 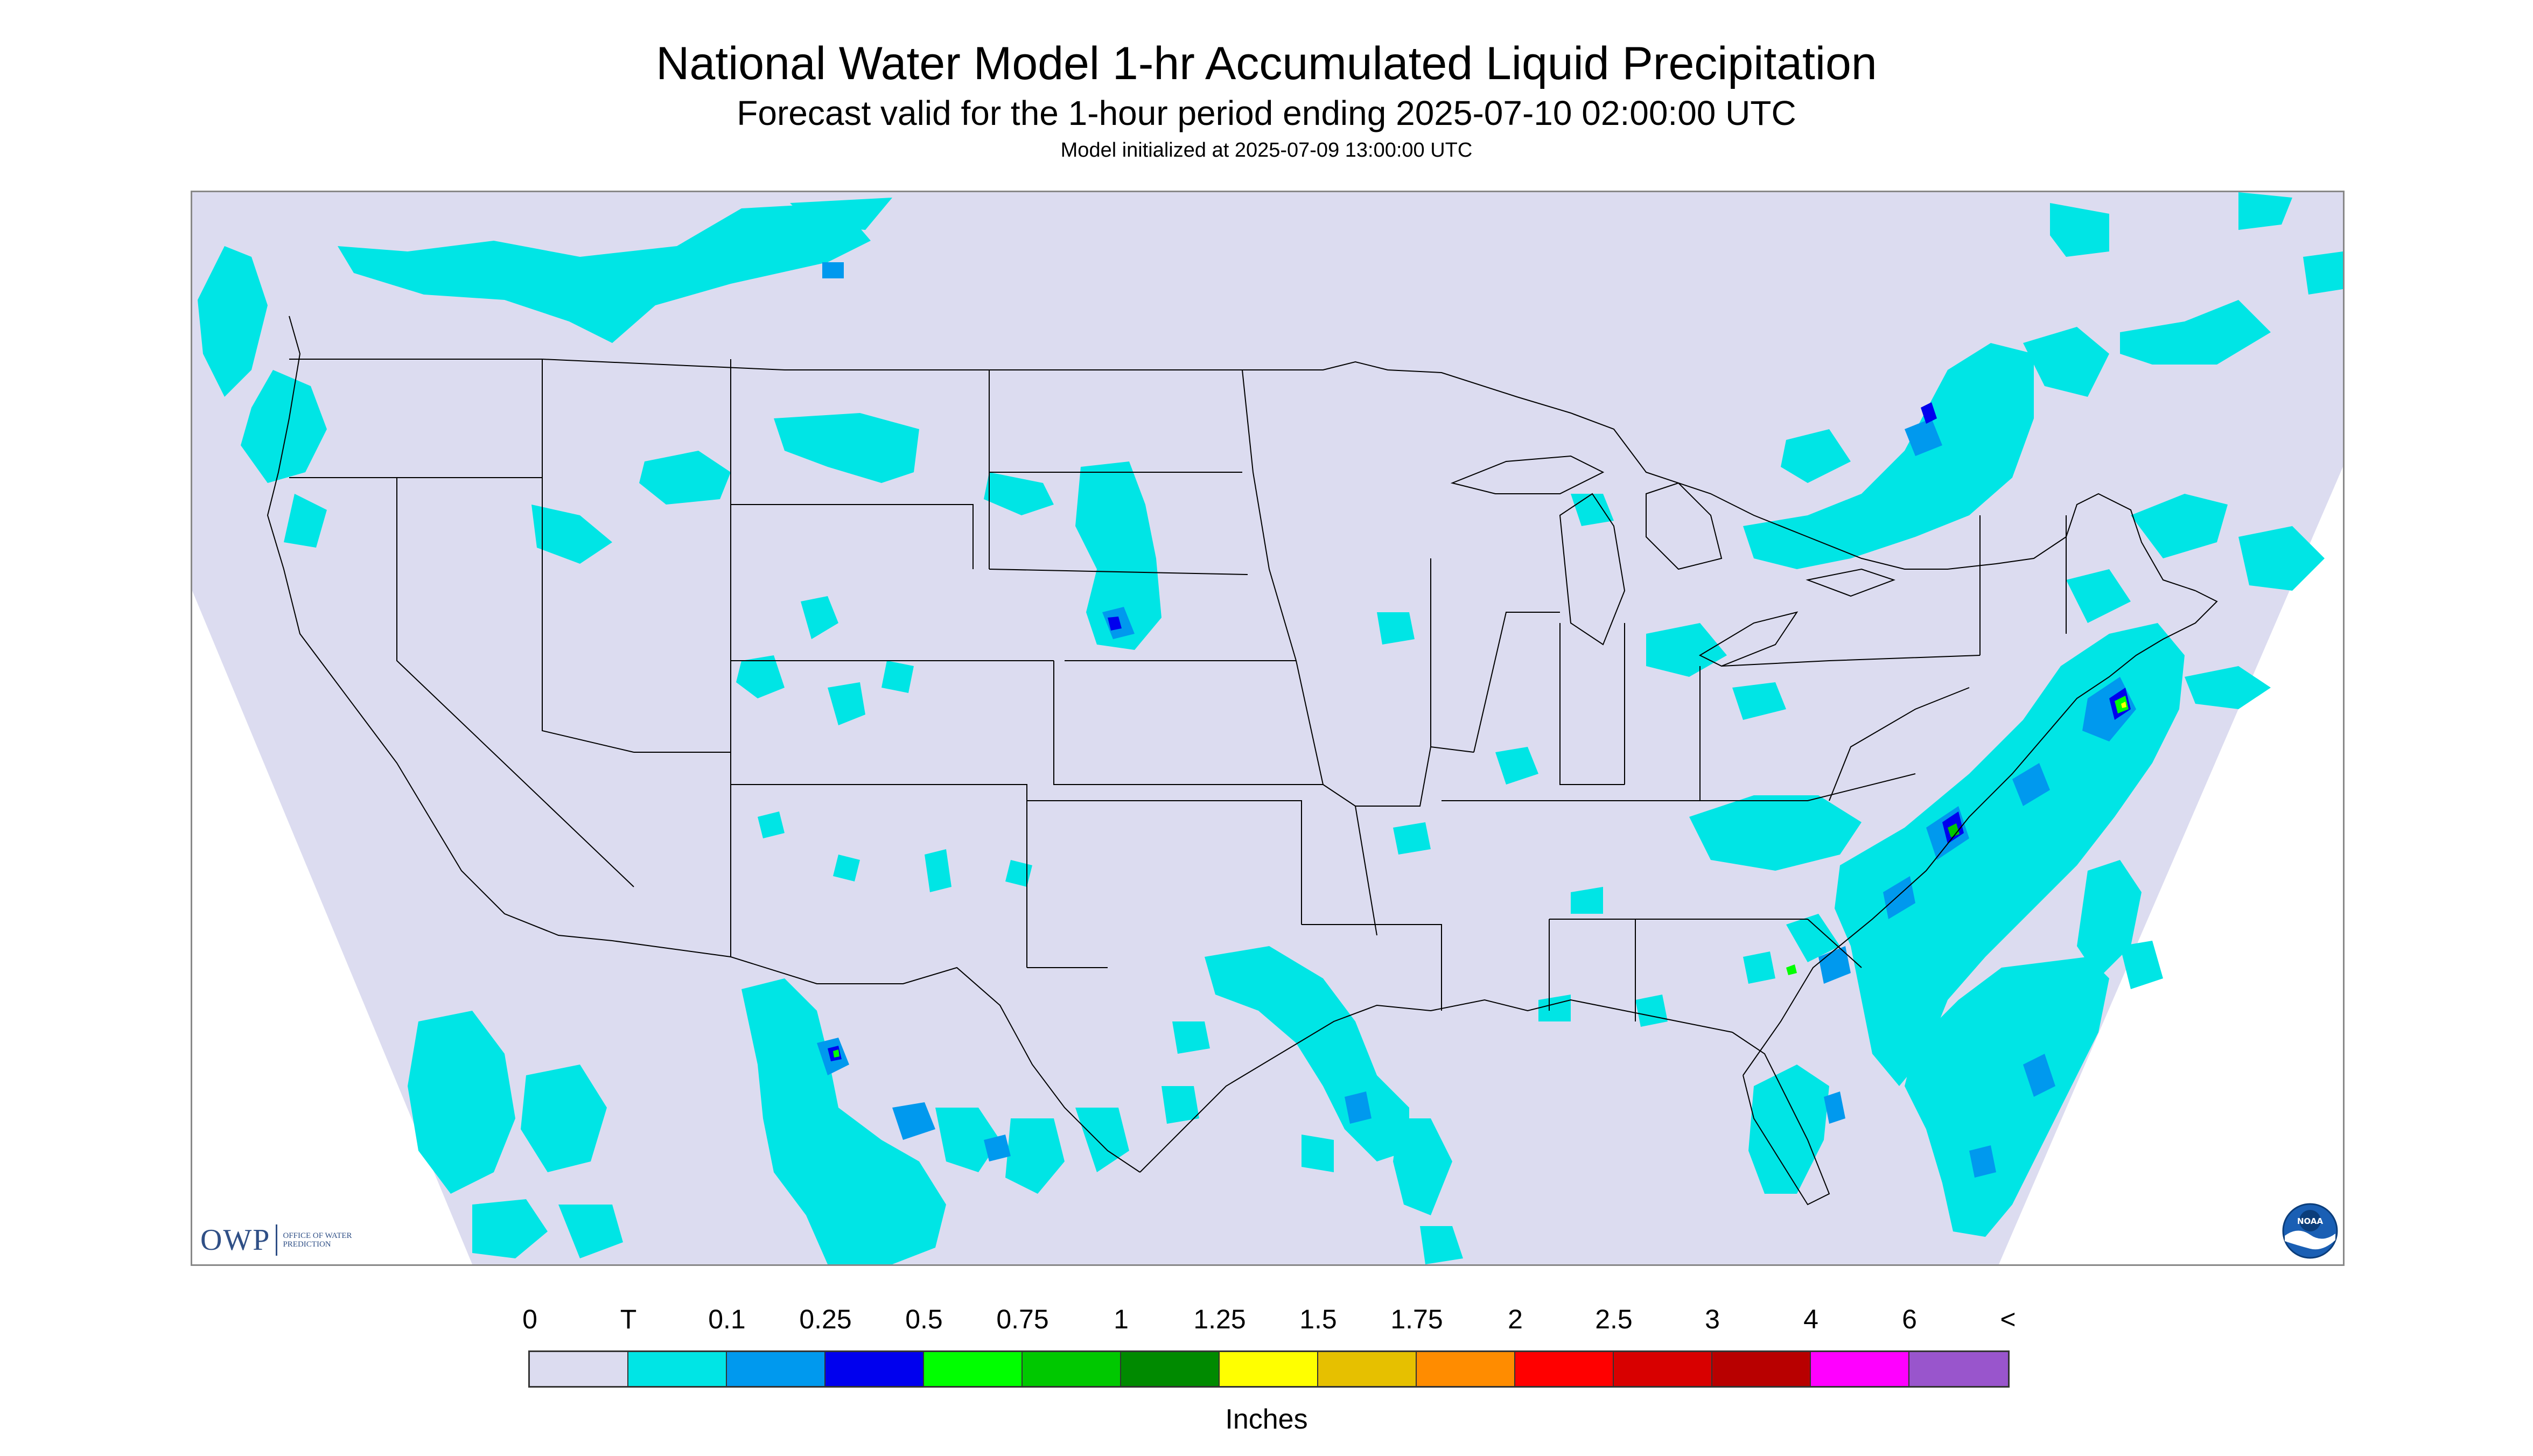 I want to click on legend-label: 0.5, so click(x=924, y=1319).